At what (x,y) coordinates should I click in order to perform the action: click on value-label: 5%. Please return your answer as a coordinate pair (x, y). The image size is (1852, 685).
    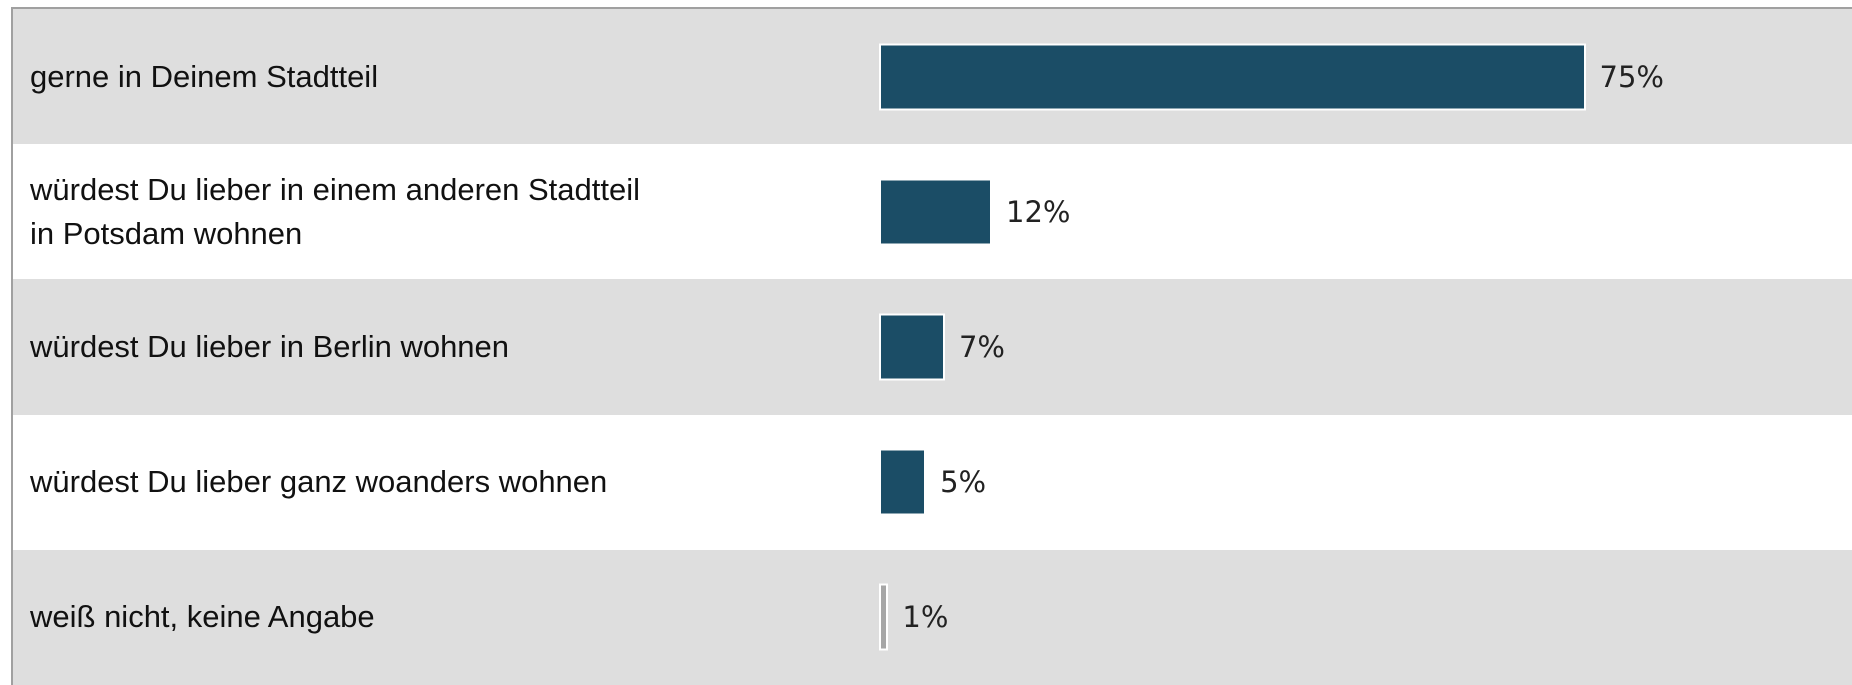
    Looking at the image, I should click on (963, 482).